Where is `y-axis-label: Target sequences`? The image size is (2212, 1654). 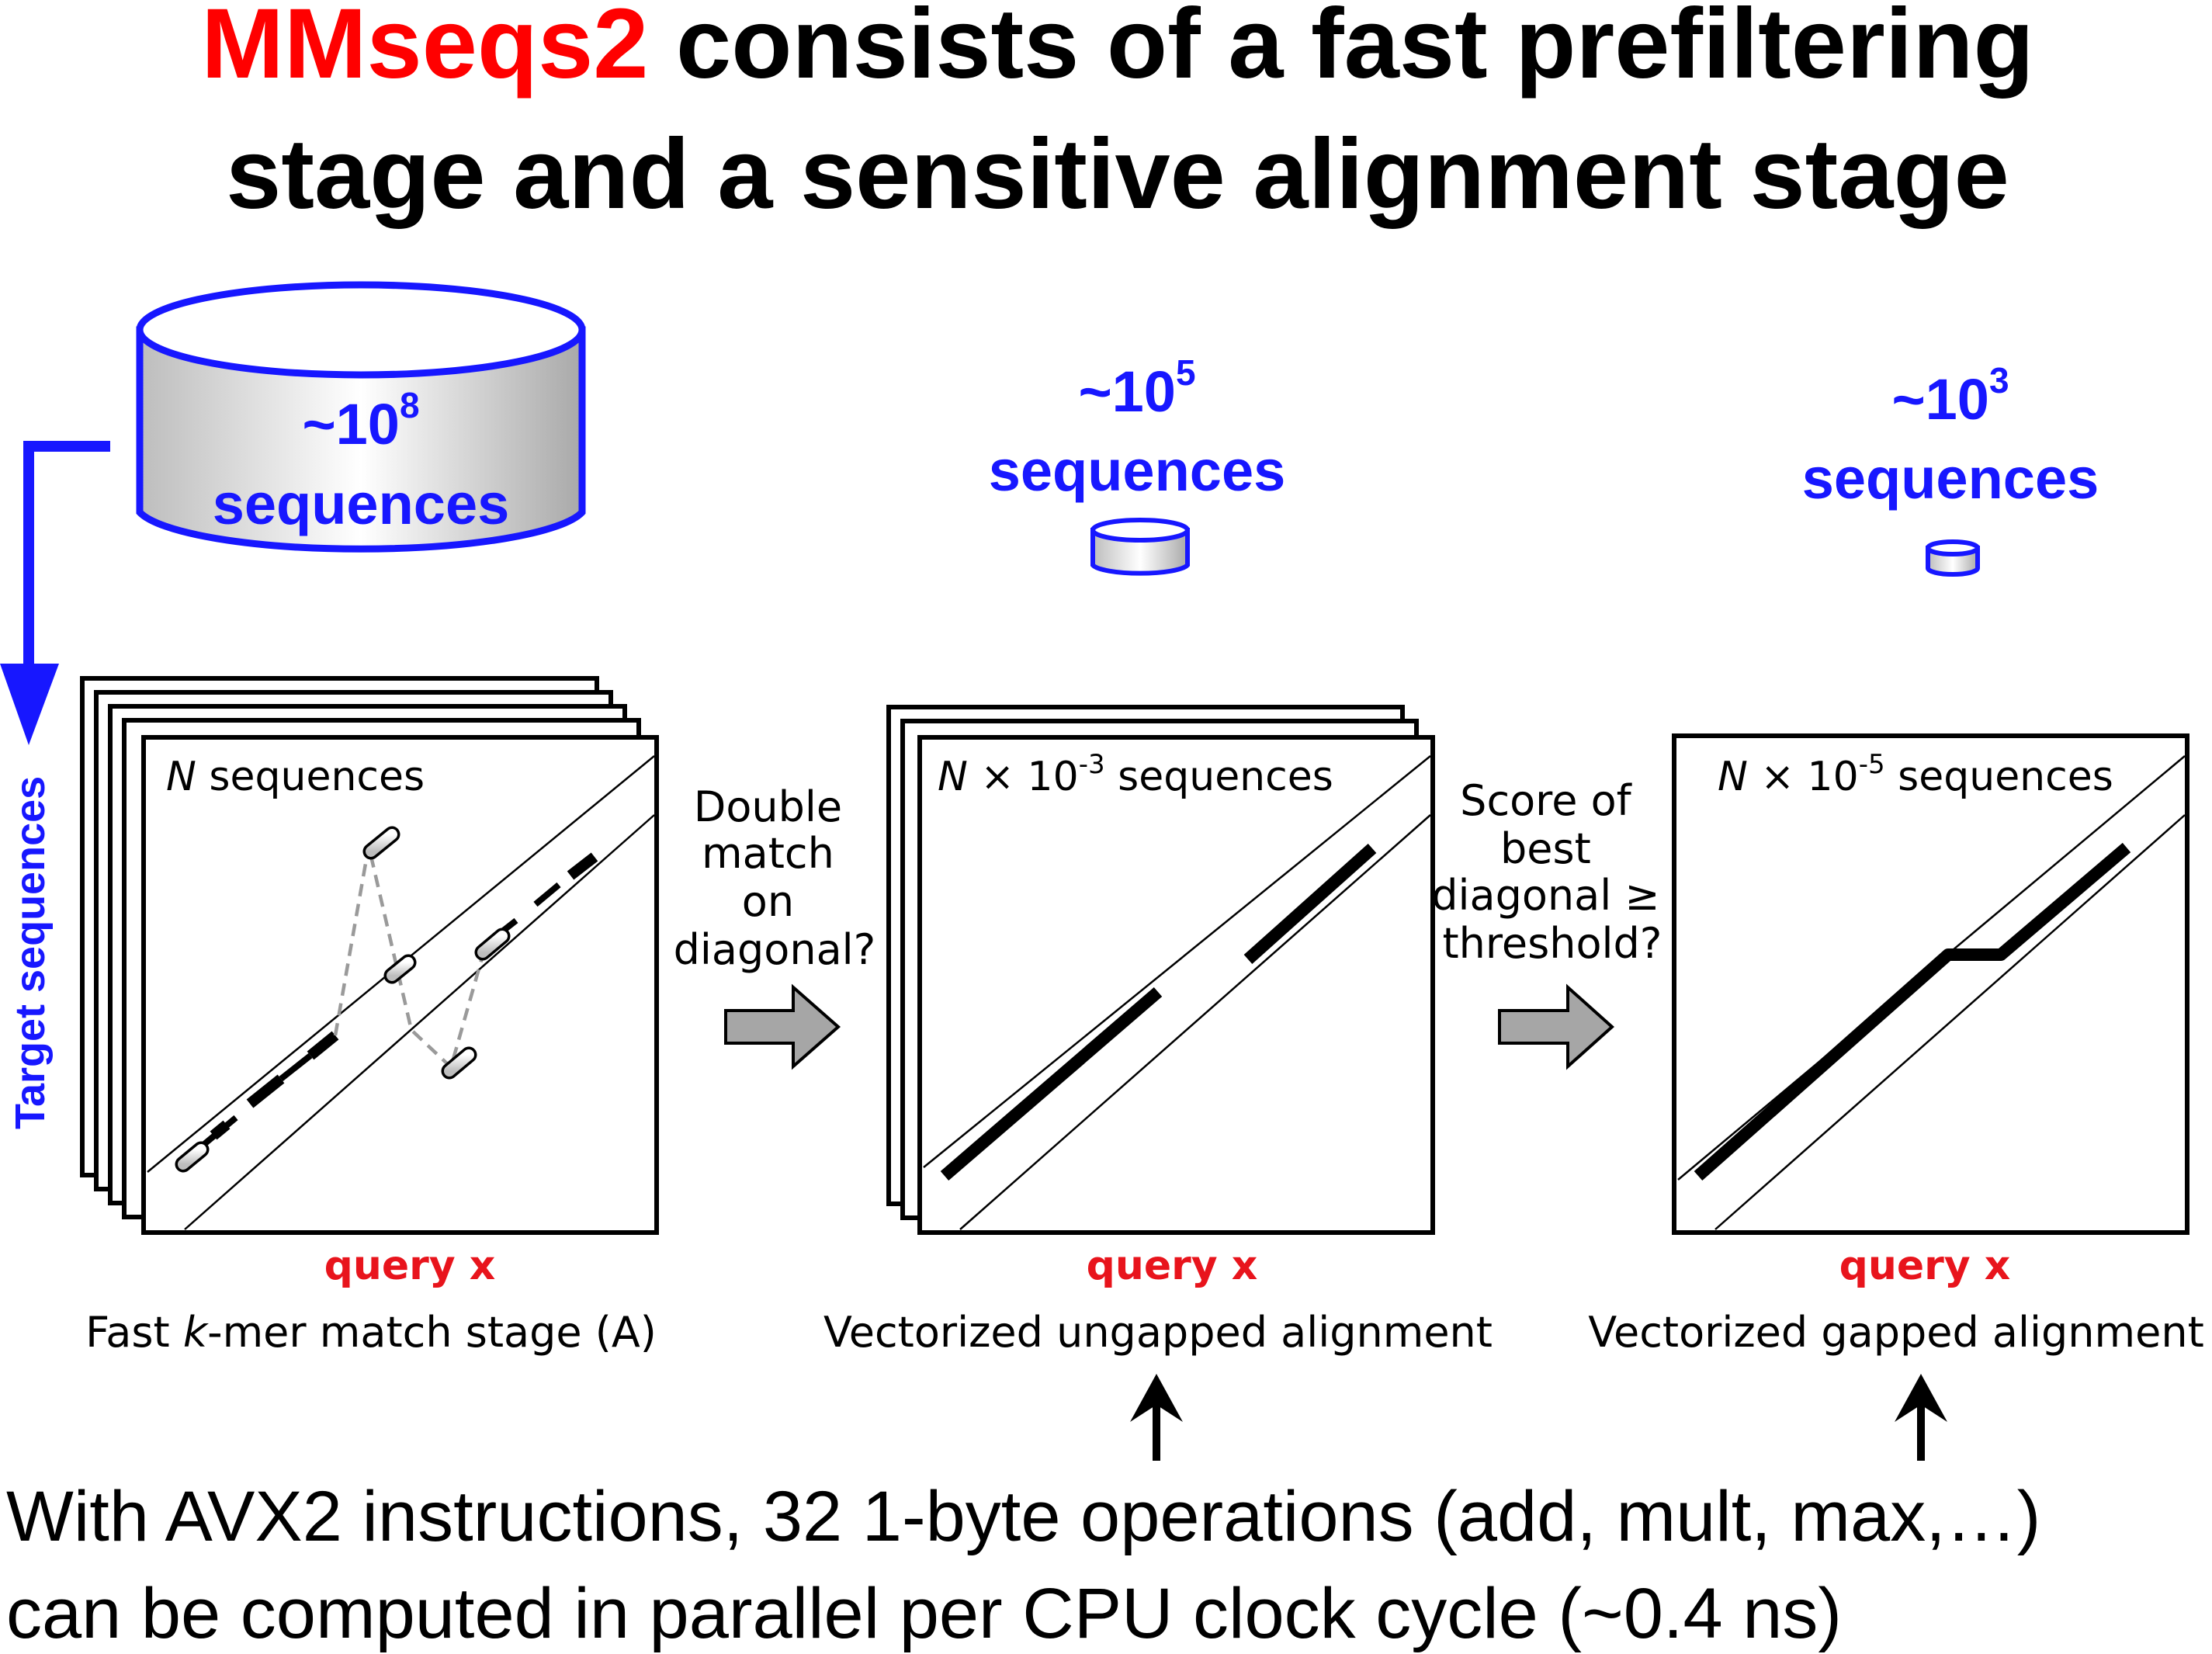 y-axis-label: Target sequences is located at coordinates (30, 952).